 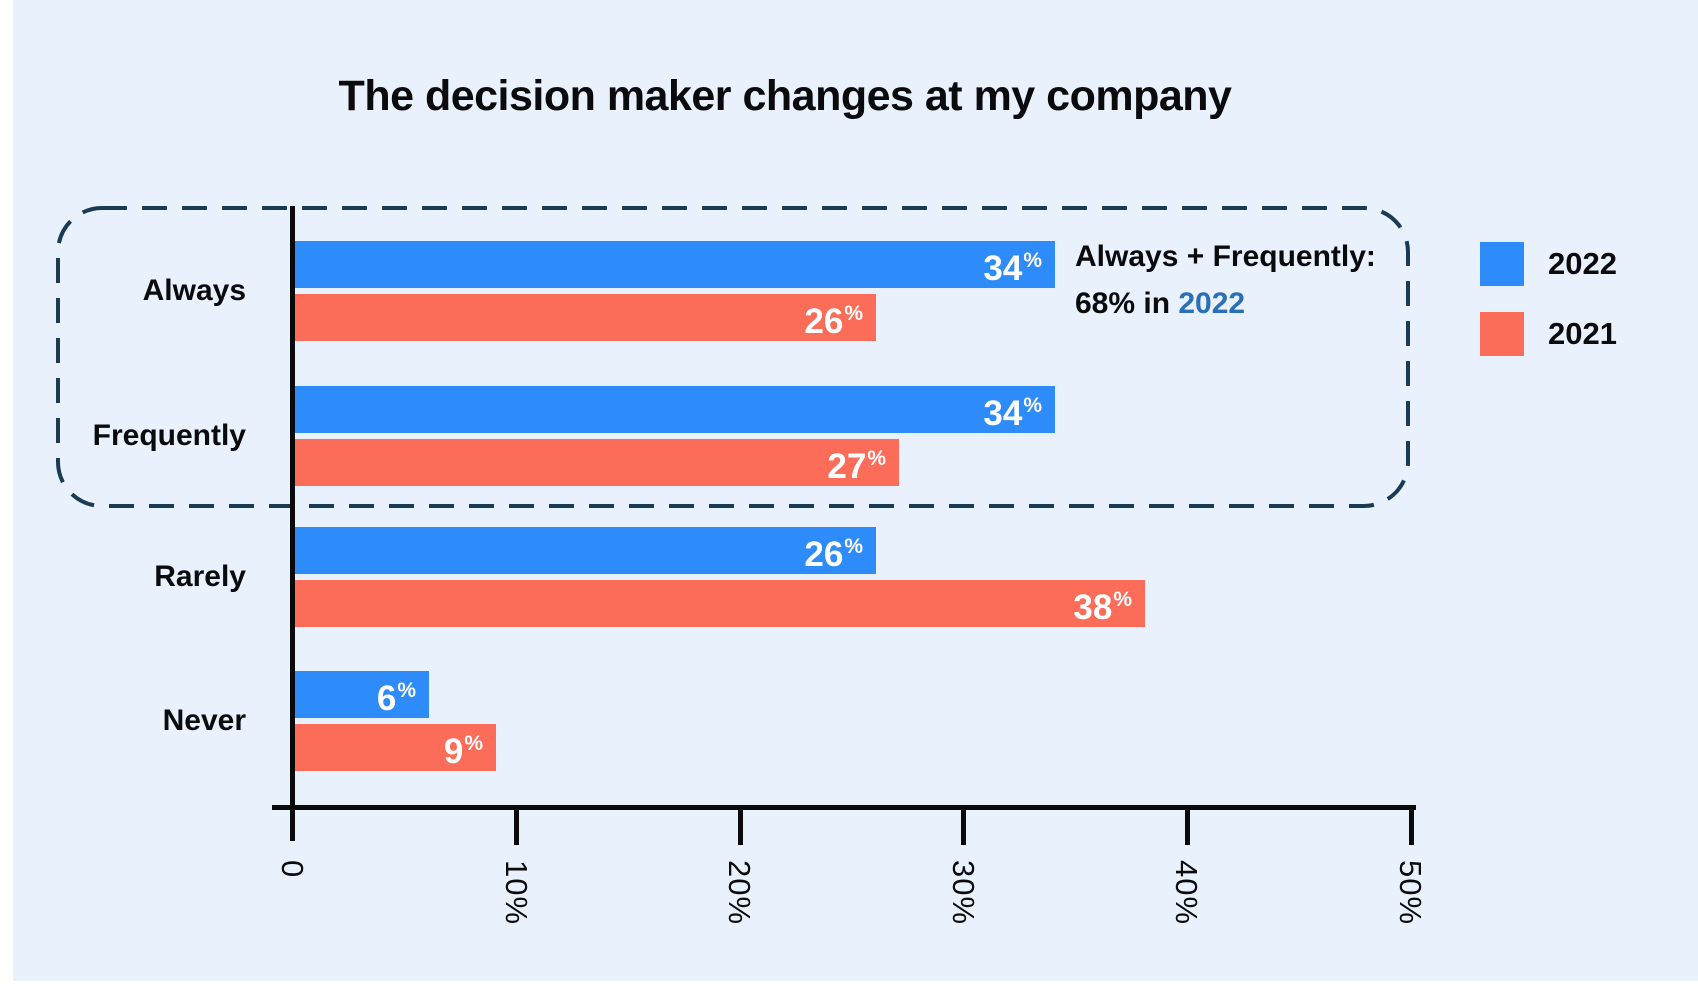 What do you see at coordinates (1186, 893) in the screenshot?
I see `axis-tick-label: 40%` at bounding box center [1186, 893].